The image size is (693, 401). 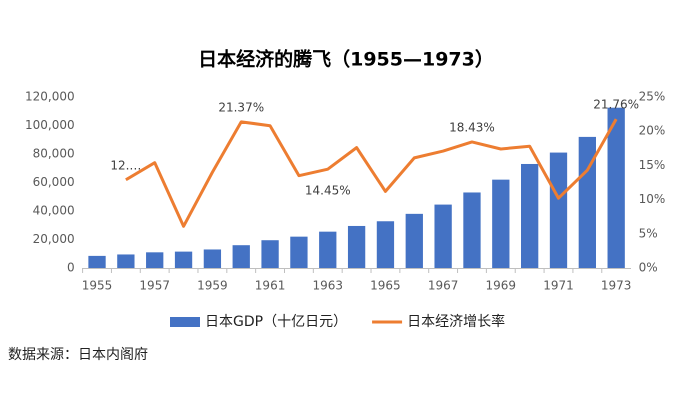 What do you see at coordinates (652, 199) in the screenshot?
I see `y2-tick-label: 10%` at bounding box center [652, 199].